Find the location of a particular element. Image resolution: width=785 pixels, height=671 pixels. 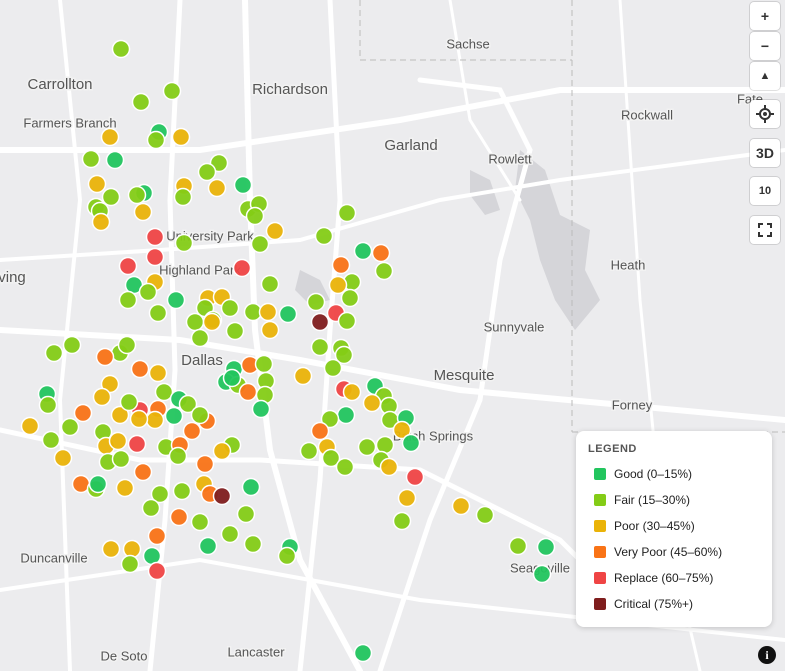

place-label: Richardson is located at coordinates (290, 89).